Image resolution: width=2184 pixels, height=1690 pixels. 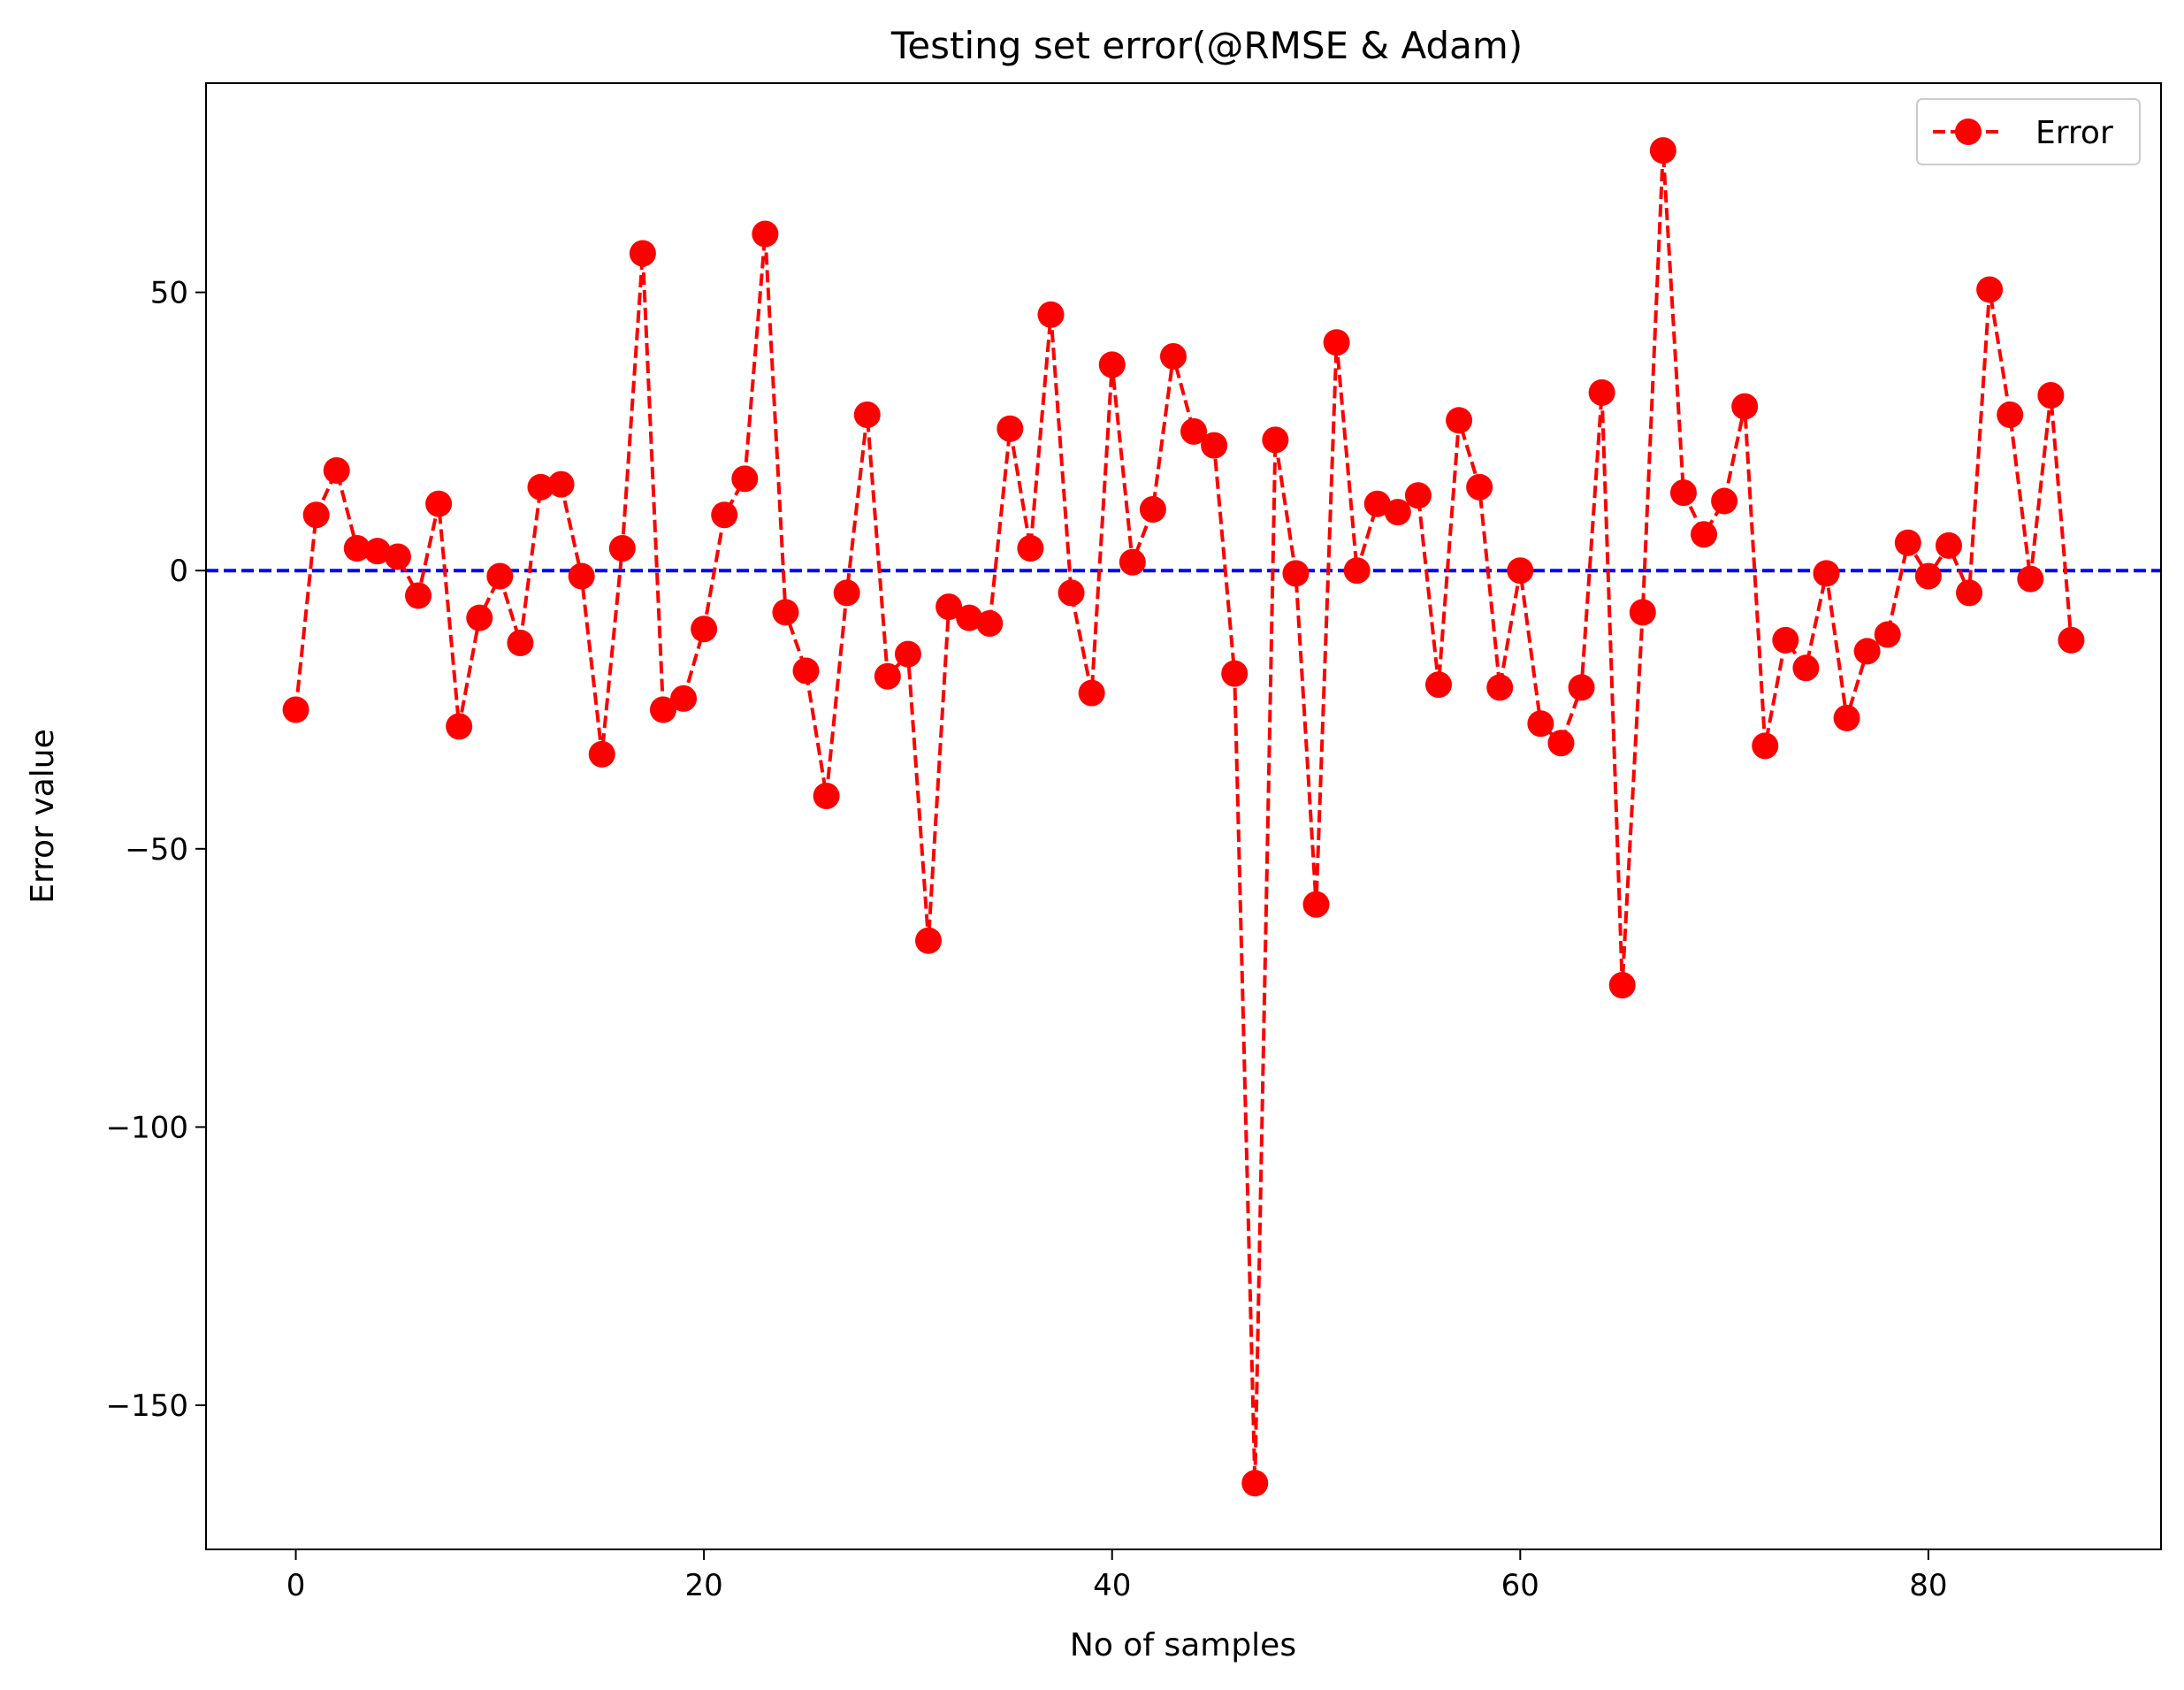 What do you see at coordinates (169, 293) in the screenshot?
I see `y-tick-label: 50` at bounding box center [169, 293].